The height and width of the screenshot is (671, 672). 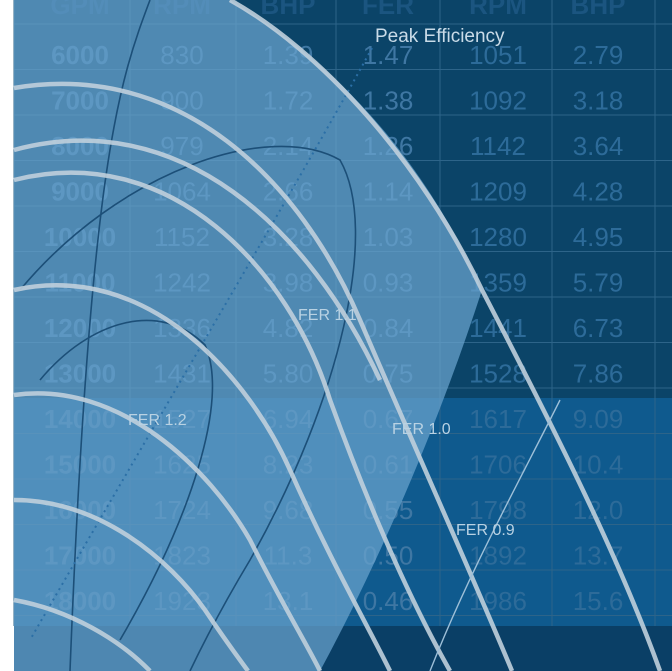 I want to click on table-cell: 1892, so click(x=498, y=556).